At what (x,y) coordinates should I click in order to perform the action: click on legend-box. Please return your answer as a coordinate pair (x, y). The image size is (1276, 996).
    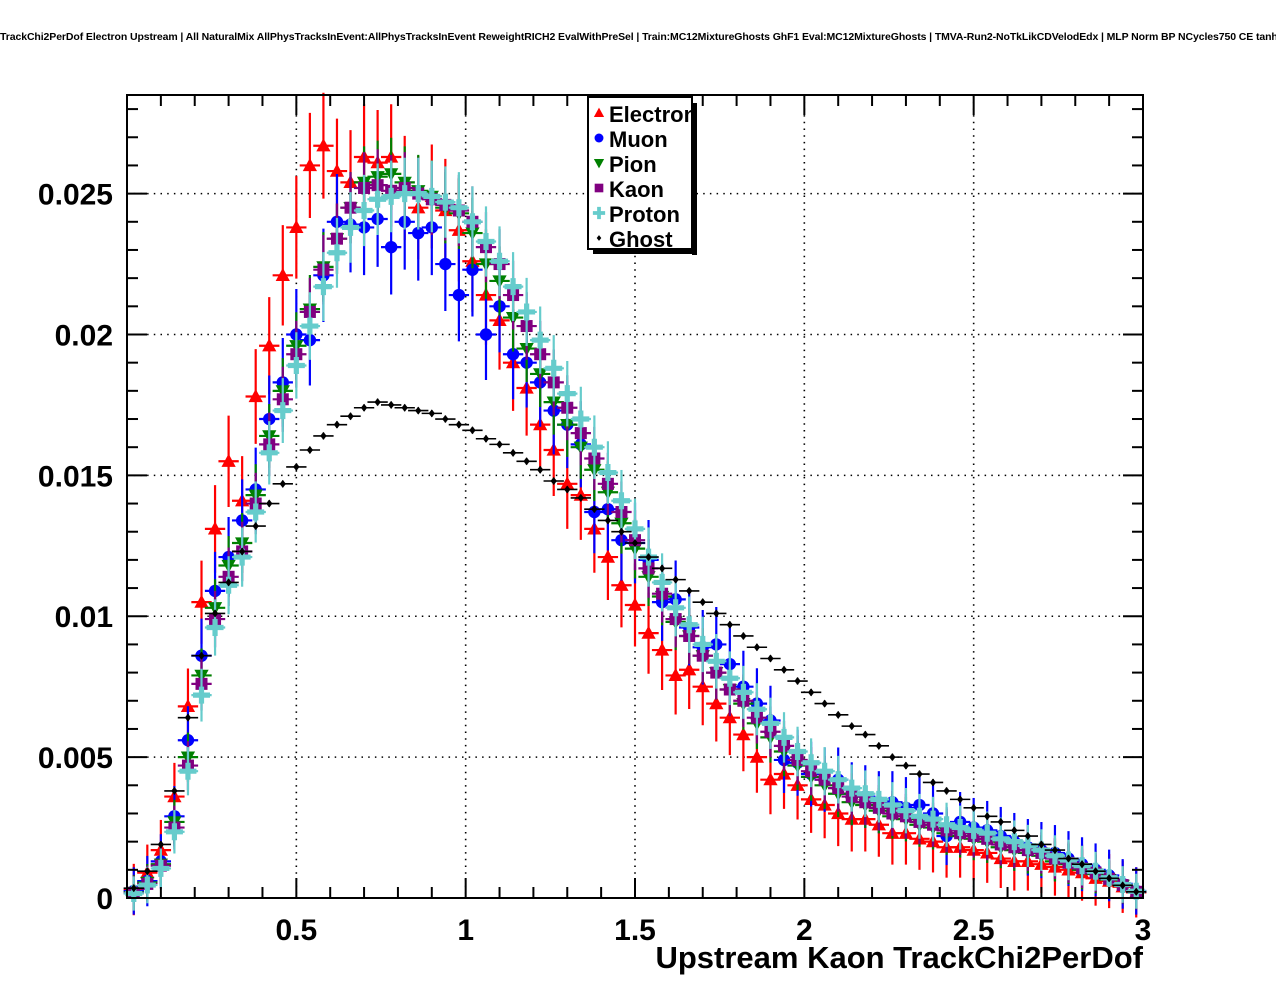
    Looking at the image, I should click on (640, 173).